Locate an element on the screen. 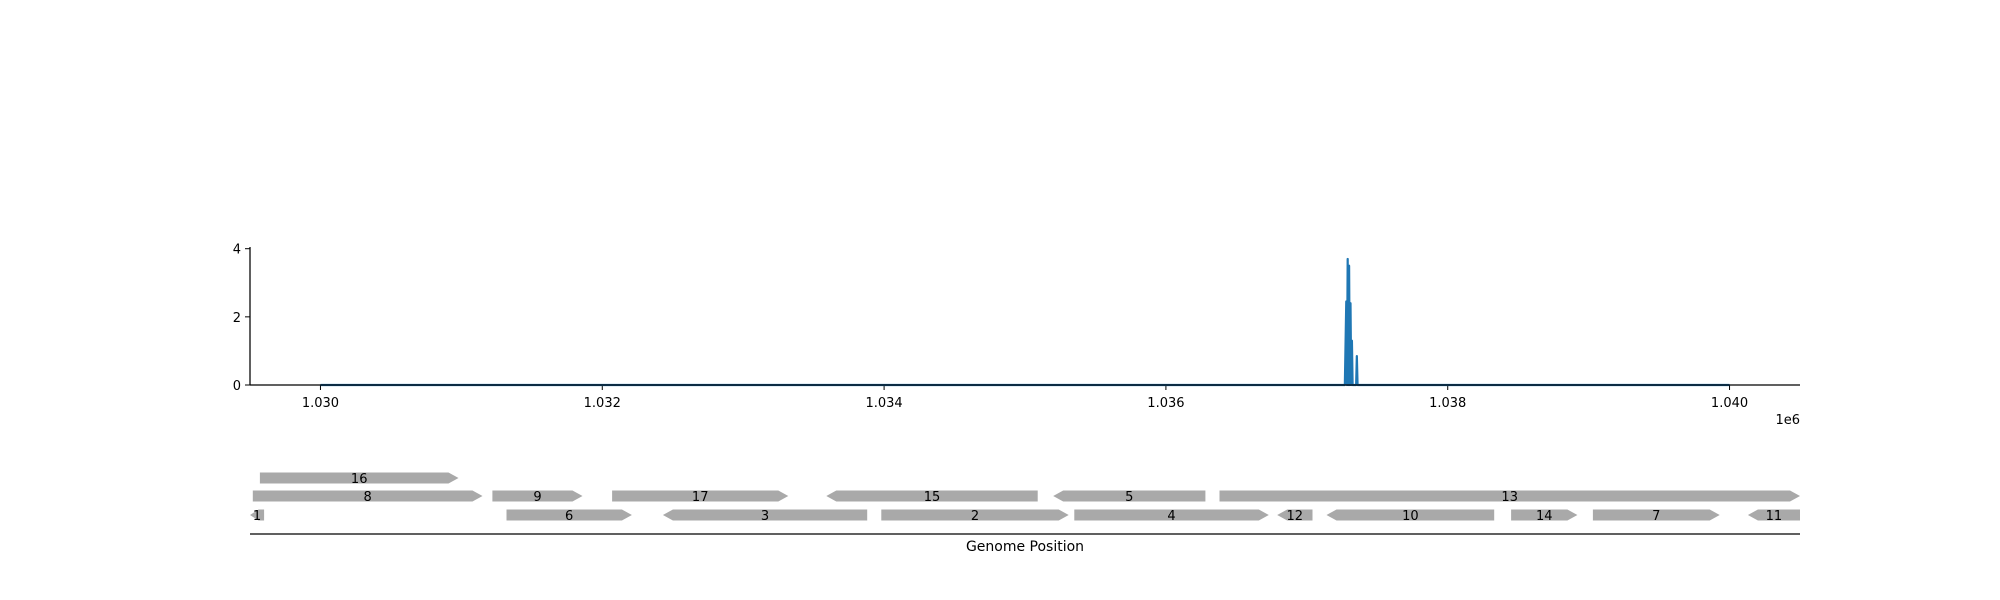 This screenshot has height=600, width=2000. gene-label: 6 is located at coordinates (569, 516).